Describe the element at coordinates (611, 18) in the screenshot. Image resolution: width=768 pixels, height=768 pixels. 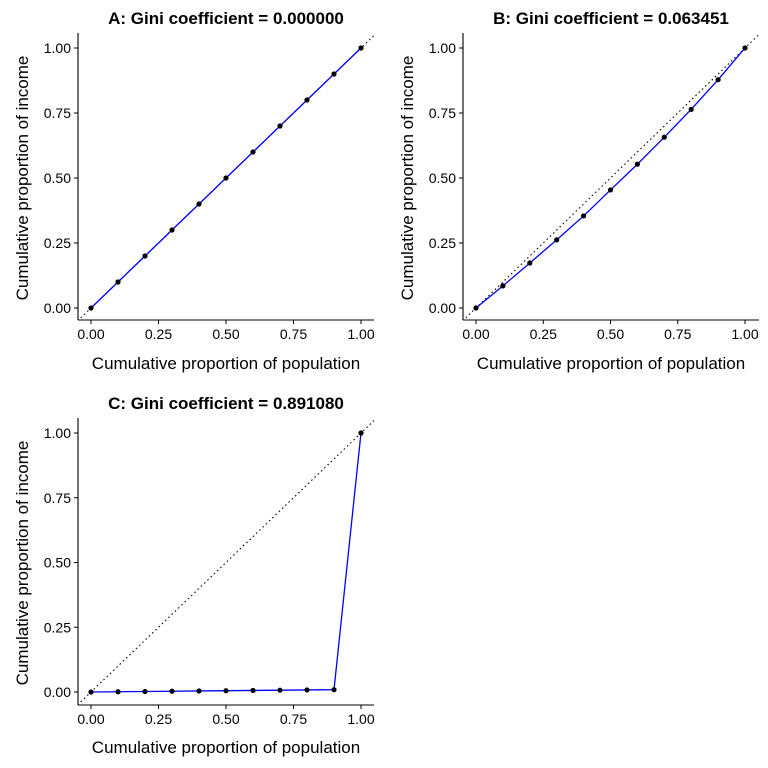
I see `chart-title: B: Gini coefficient = 0.063451` at that location.